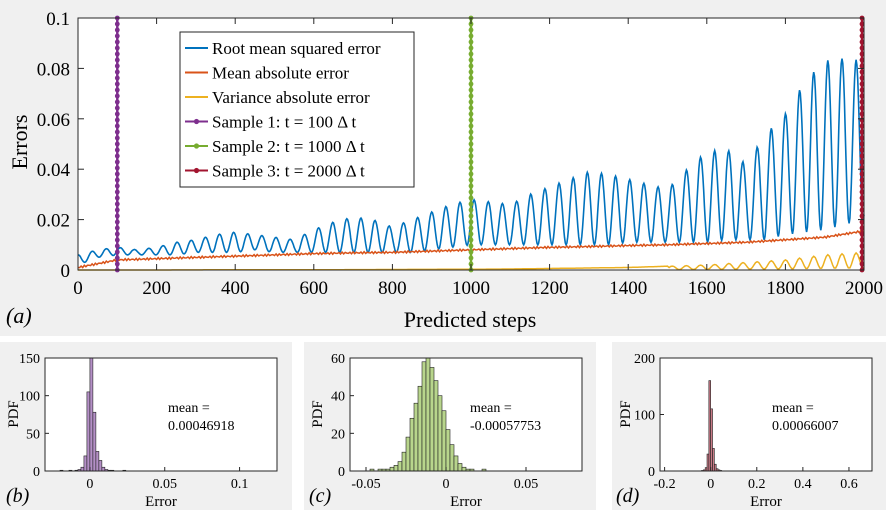 Image resolution: width=886 pixels, height=510 pixels. What do you see at coordinates (466, 502) in the screenshot?
I see `panel-c-x-axis-label: Error` at bounding box center [466, 502].